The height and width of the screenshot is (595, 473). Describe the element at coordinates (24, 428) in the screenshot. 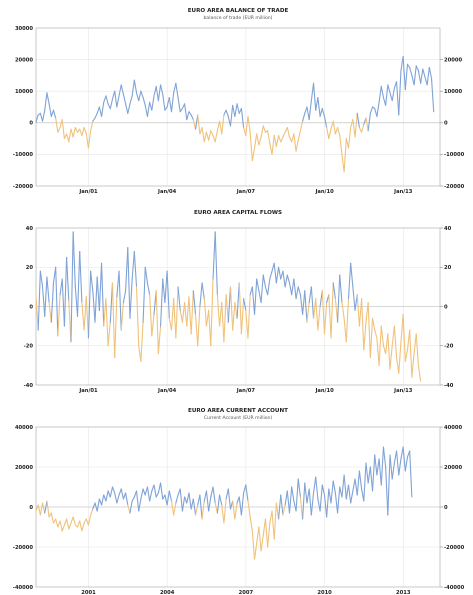

I see `y-tick-label-left: 40000` at that location.